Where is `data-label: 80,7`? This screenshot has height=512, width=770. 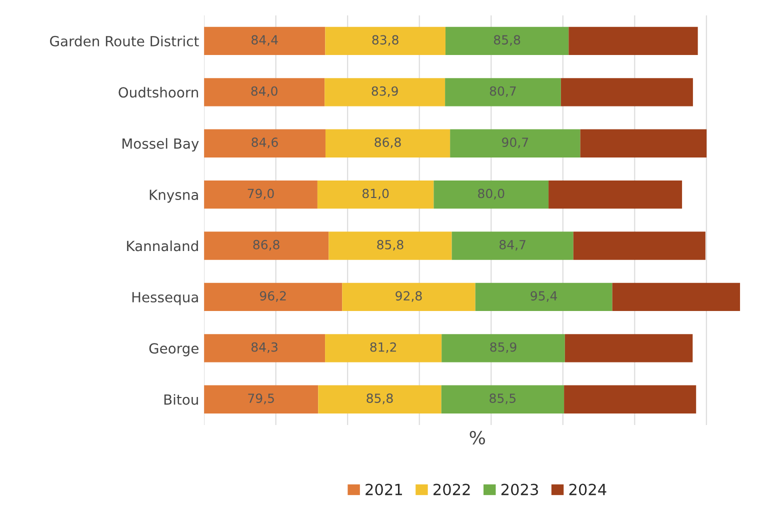 data-label: 80,7 is located at coordinates (503, 92).